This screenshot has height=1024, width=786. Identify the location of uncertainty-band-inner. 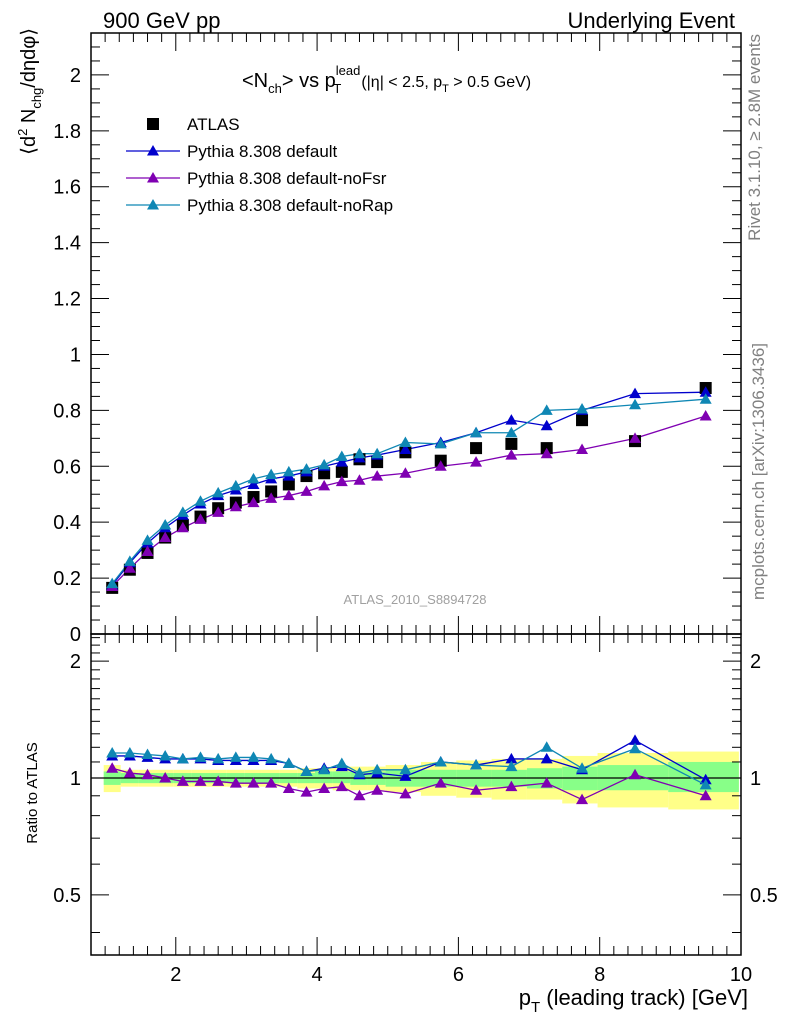
(323, 777).